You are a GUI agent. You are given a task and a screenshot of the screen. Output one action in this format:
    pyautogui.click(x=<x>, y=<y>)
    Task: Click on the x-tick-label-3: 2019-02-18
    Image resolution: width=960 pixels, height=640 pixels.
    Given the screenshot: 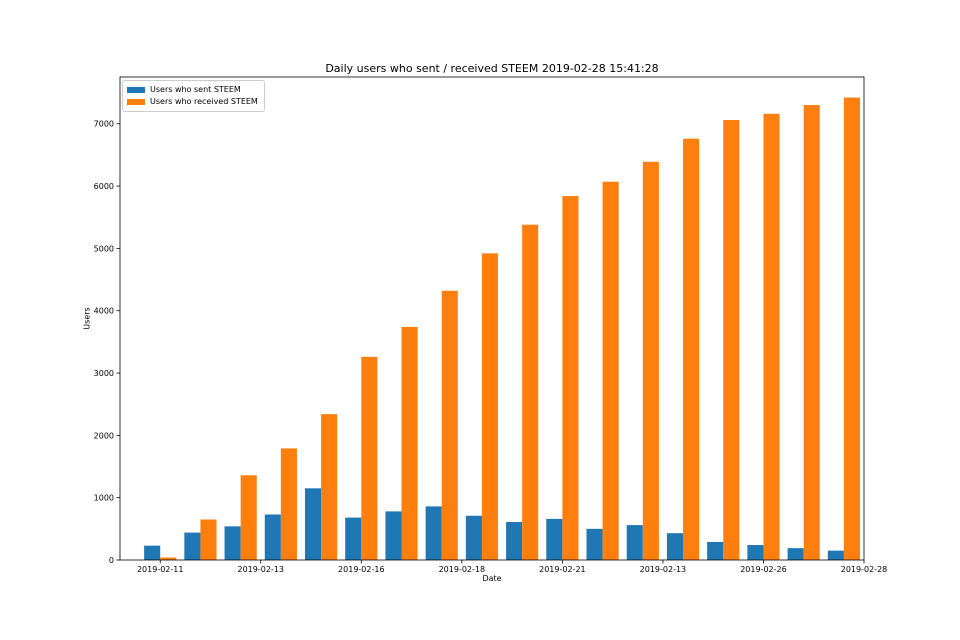 What is the action you would take?
    pyautogui.click(x=462, y=569)
    